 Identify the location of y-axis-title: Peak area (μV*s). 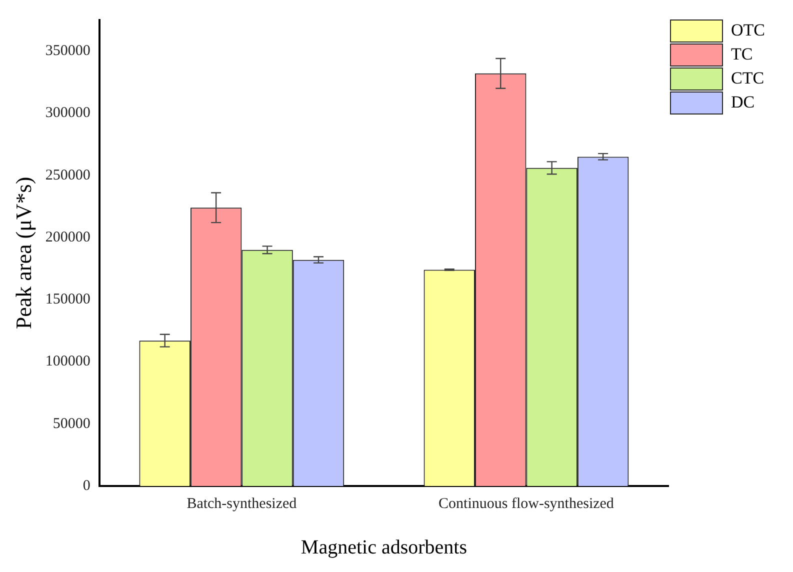
(23, 253).